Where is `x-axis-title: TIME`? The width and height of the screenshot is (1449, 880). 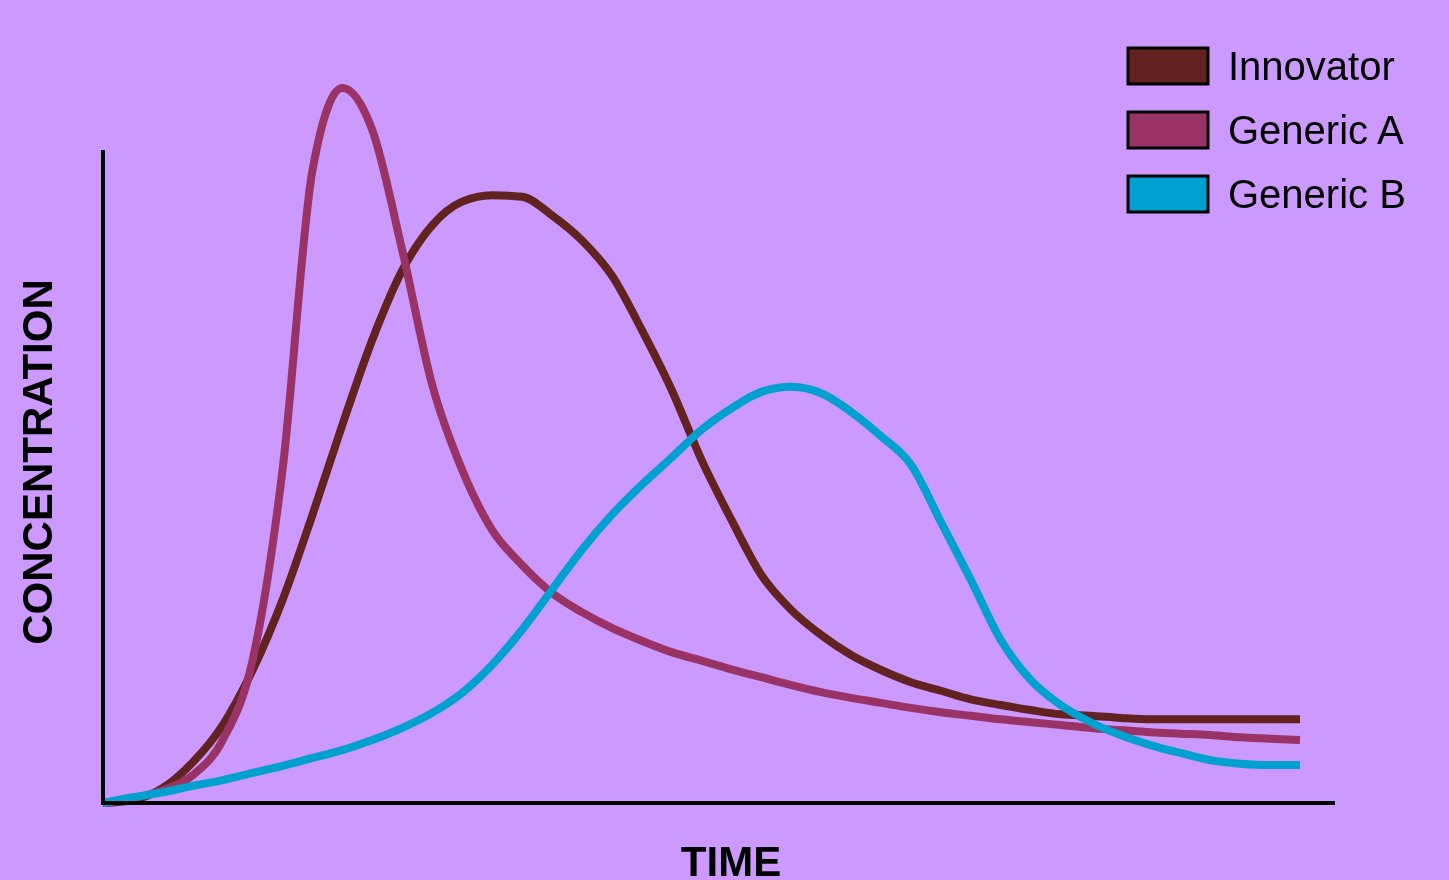 x-axis-title: TIME is located at coordinates (731, 859).